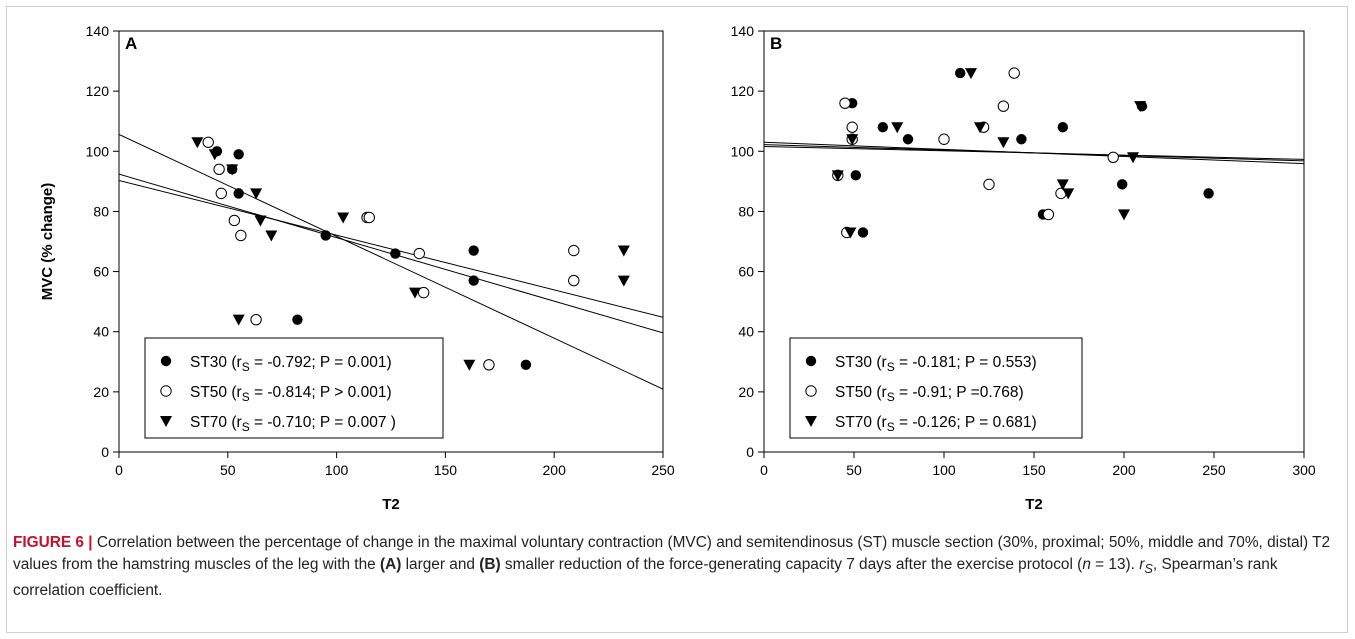 The image size is (1355, 639). I want to click on y-tick-label: 120, so click(98, 91).